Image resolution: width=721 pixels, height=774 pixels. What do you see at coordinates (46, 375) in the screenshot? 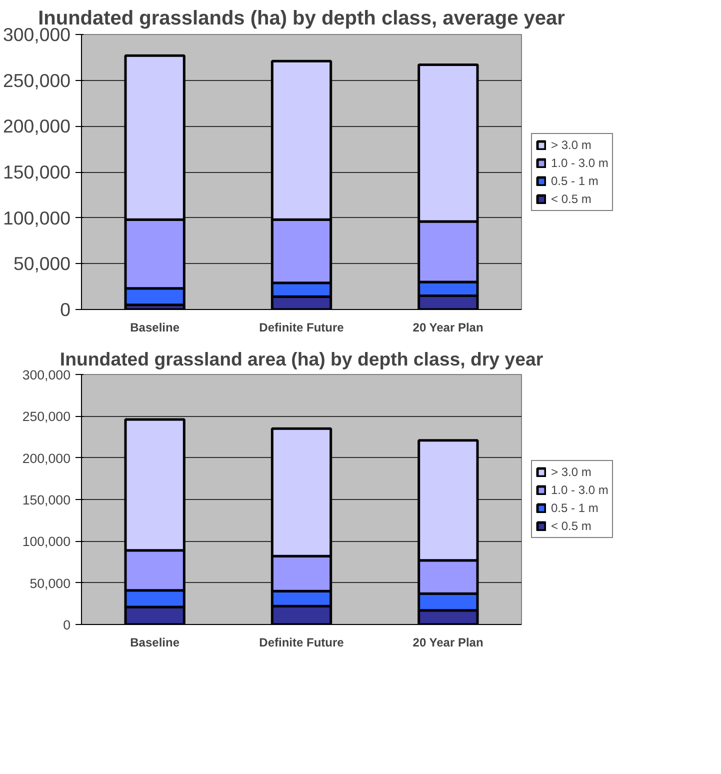
I see `y-tick-label: 300,000` at bounding box center [46, 375].